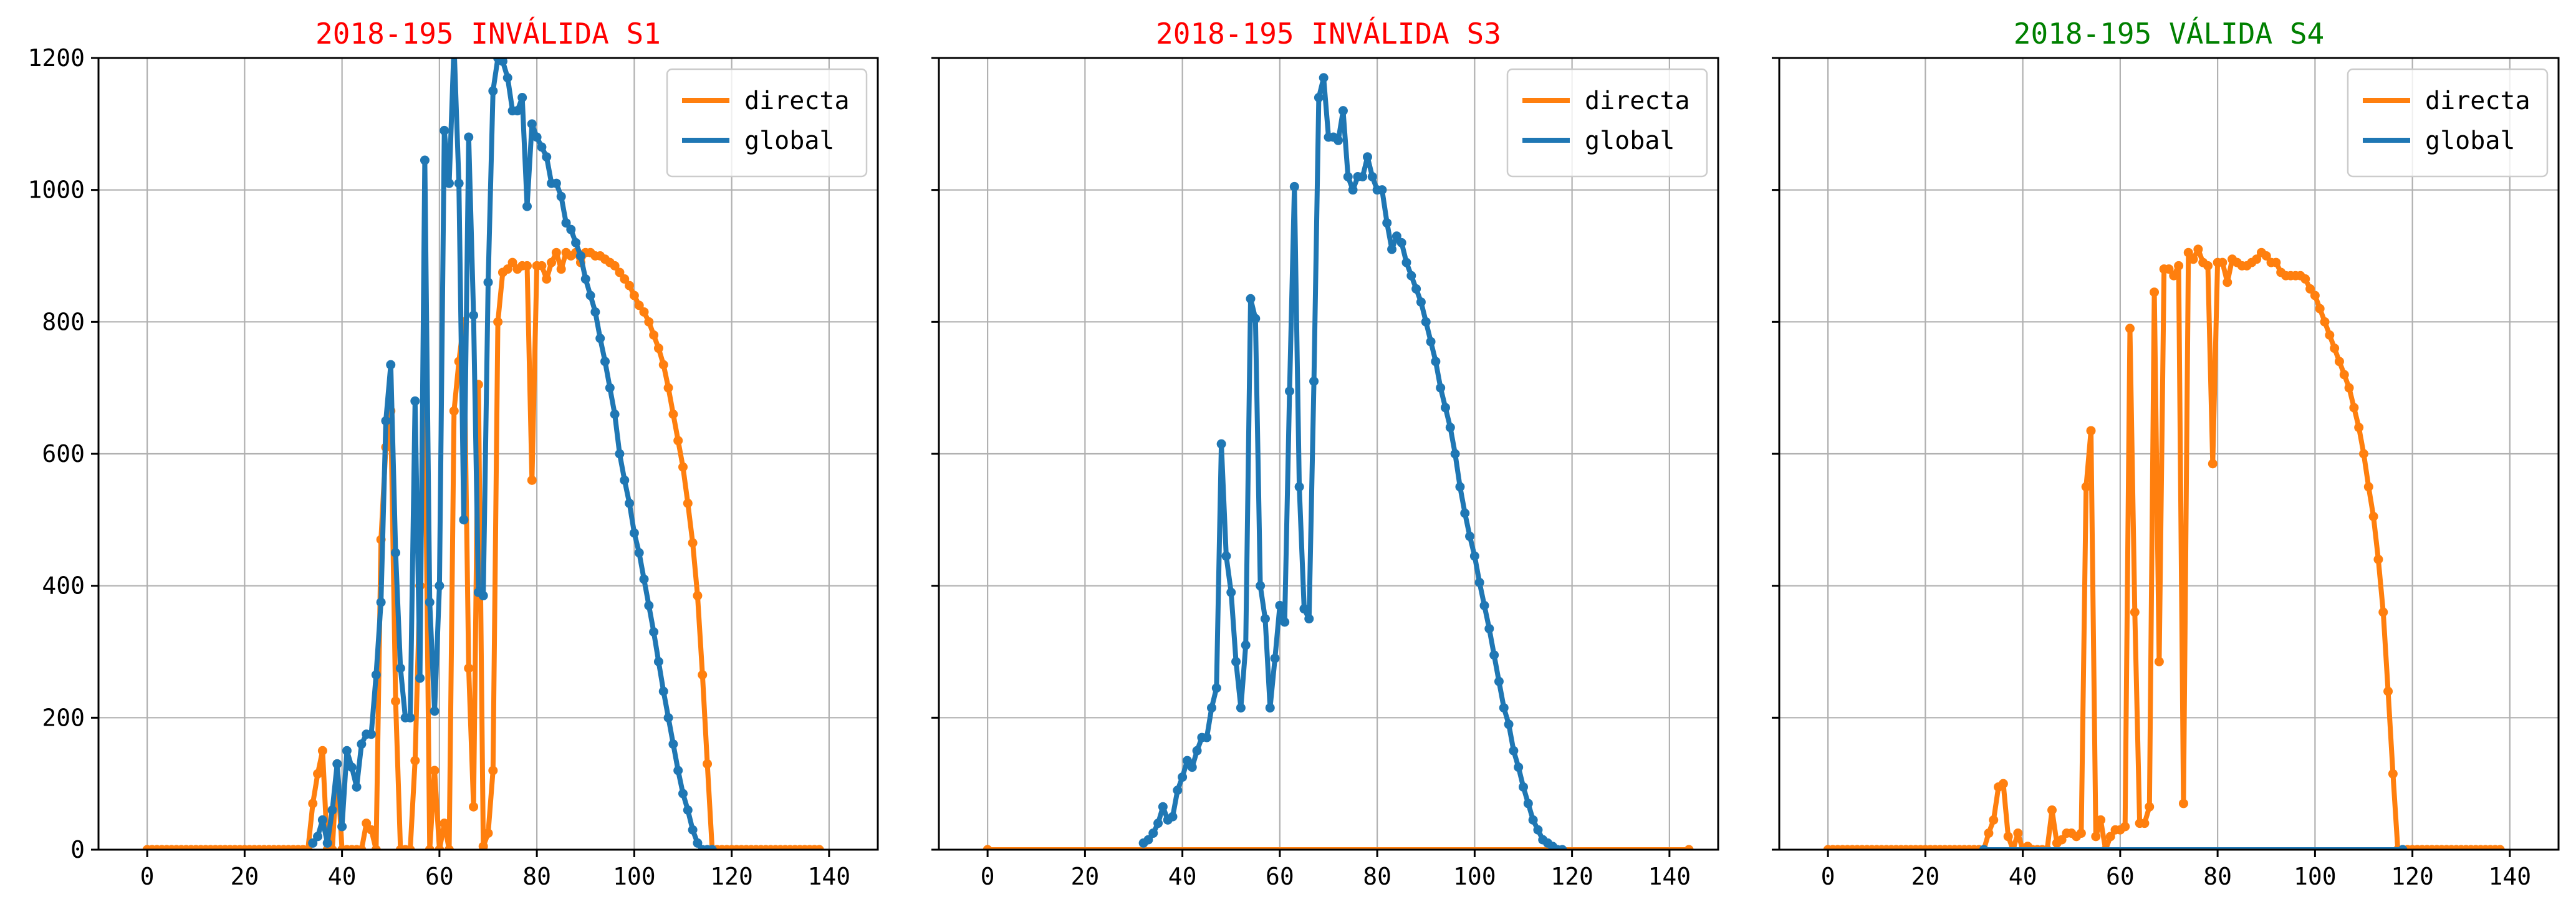 This screenshot has width=2576, height=917. I want to click on series-directa, so click(1338, 847).